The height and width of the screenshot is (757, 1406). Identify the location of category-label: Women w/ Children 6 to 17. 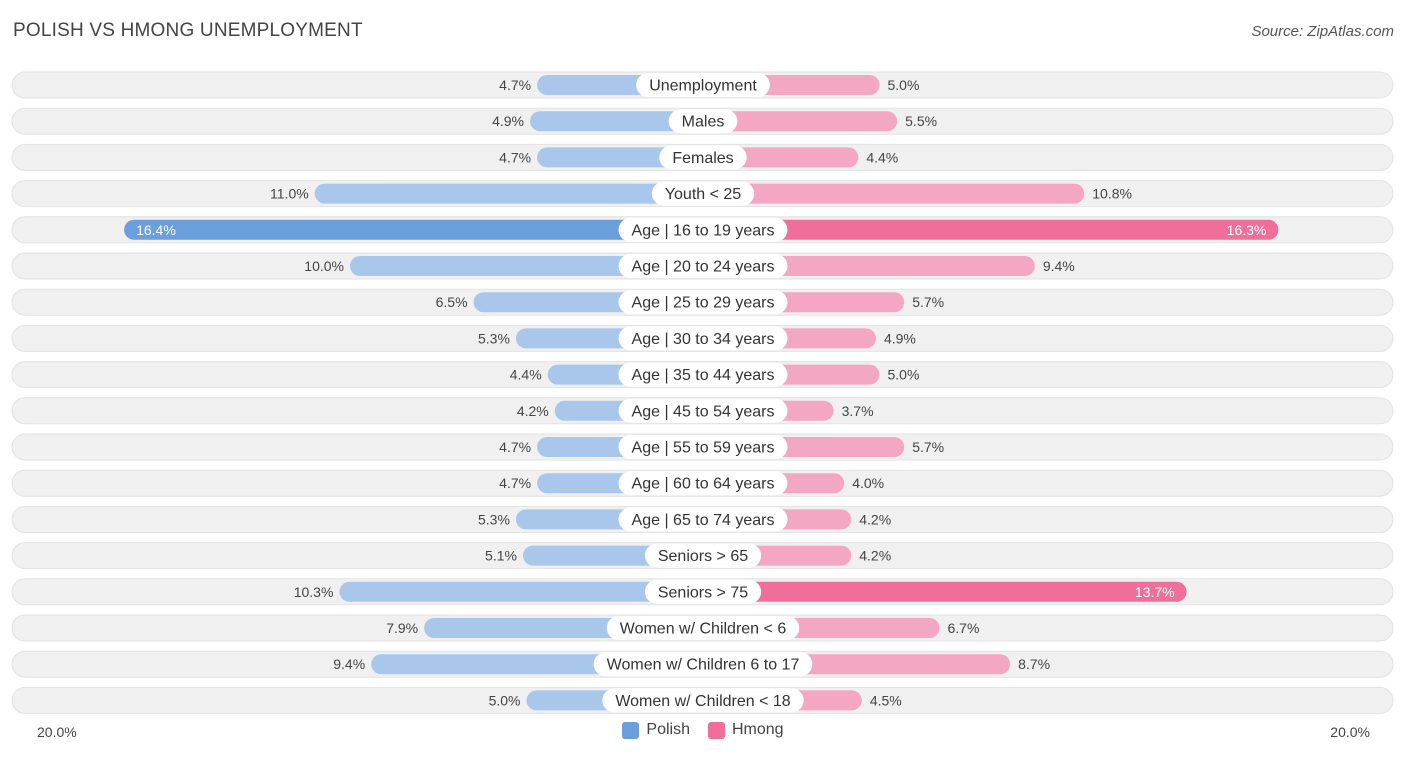
(703, 665).